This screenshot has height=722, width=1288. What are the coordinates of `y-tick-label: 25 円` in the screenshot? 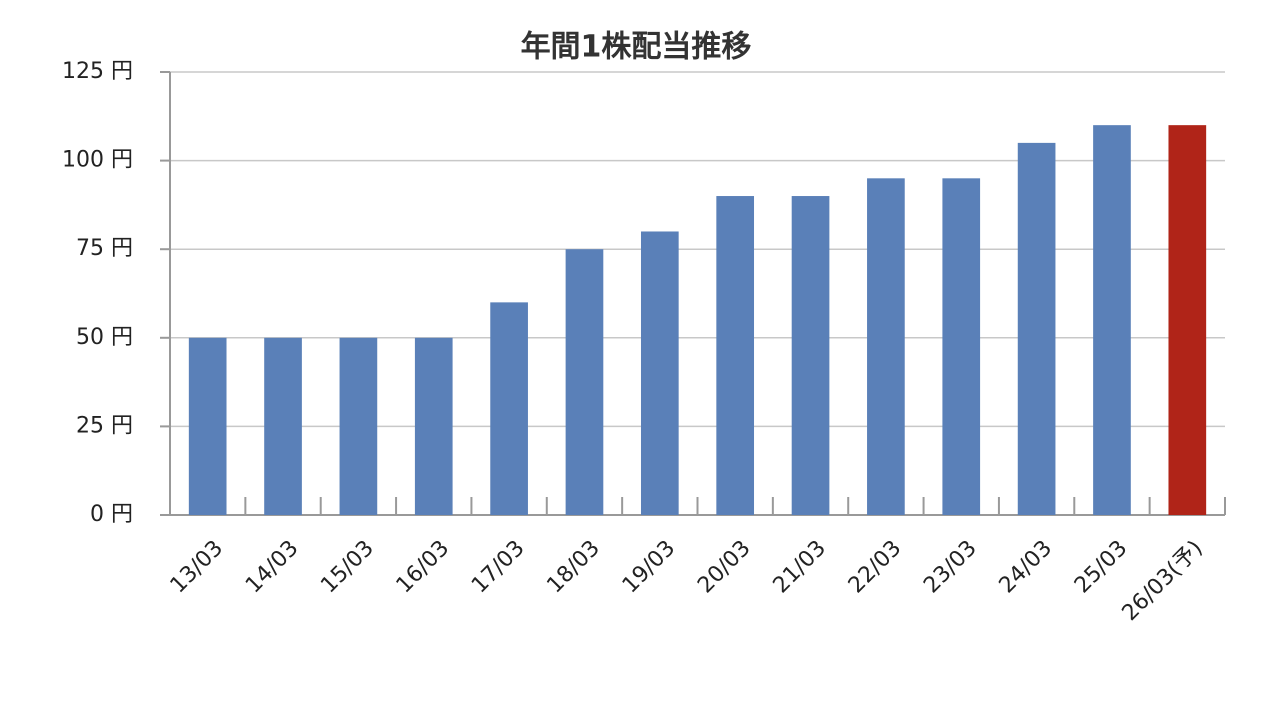 It's located at (104, 425).